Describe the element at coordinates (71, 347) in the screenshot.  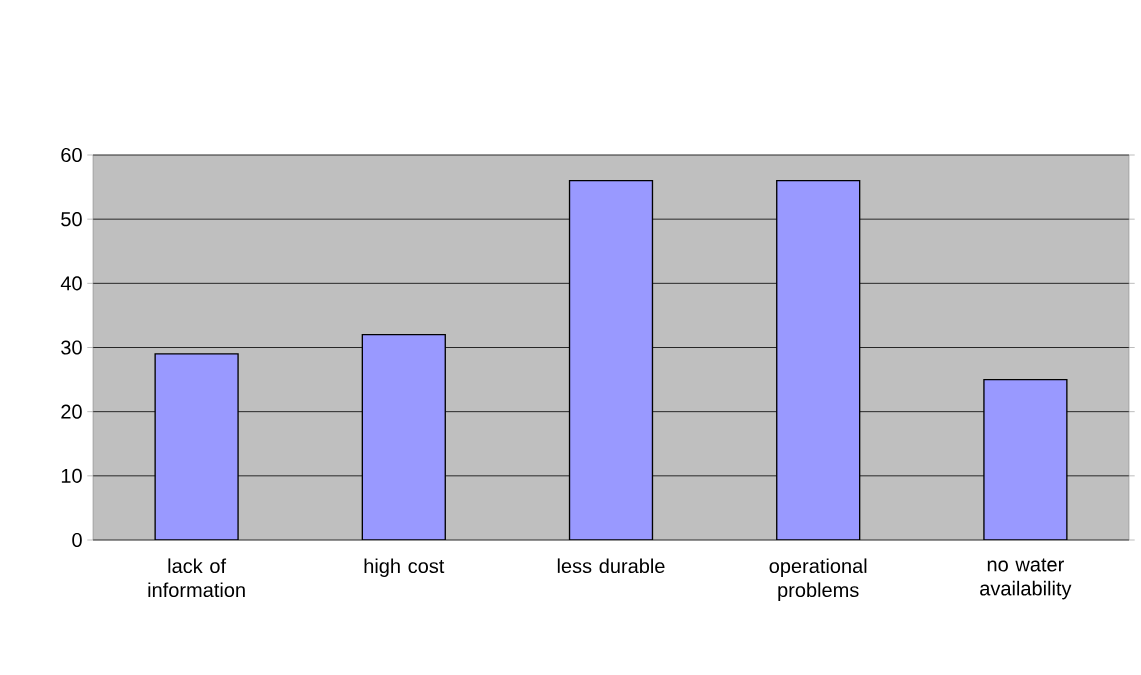
I see `y-tick-label: 30` at that location.